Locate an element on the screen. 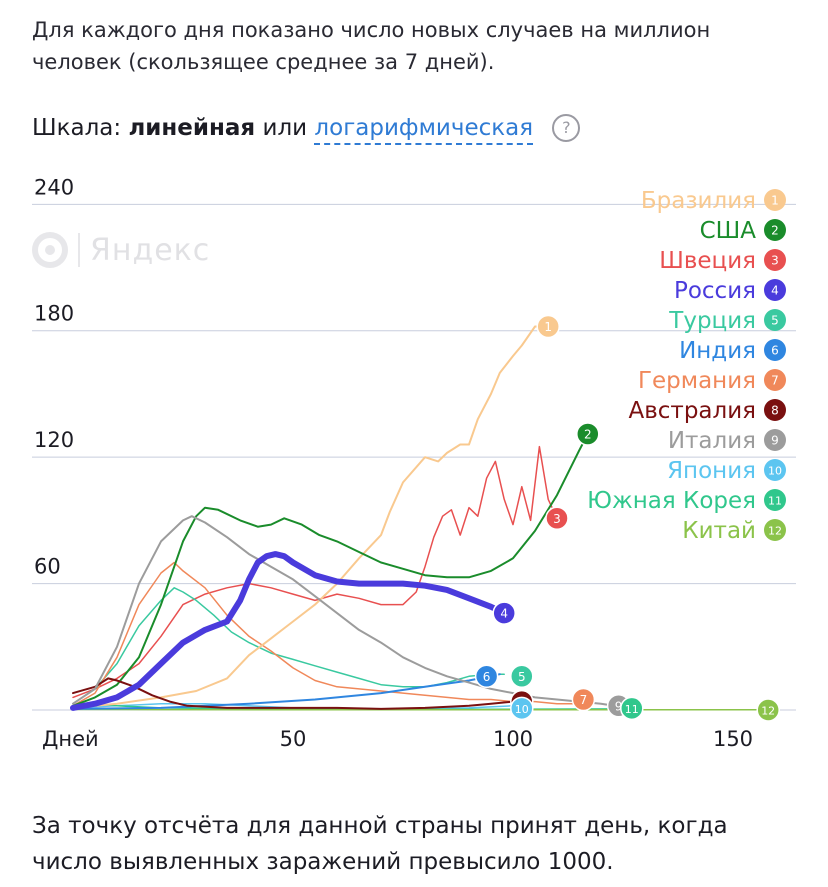 This screenshot has height=887, width=828. x-axis-label: Дней is located at coordinates (70, 739).